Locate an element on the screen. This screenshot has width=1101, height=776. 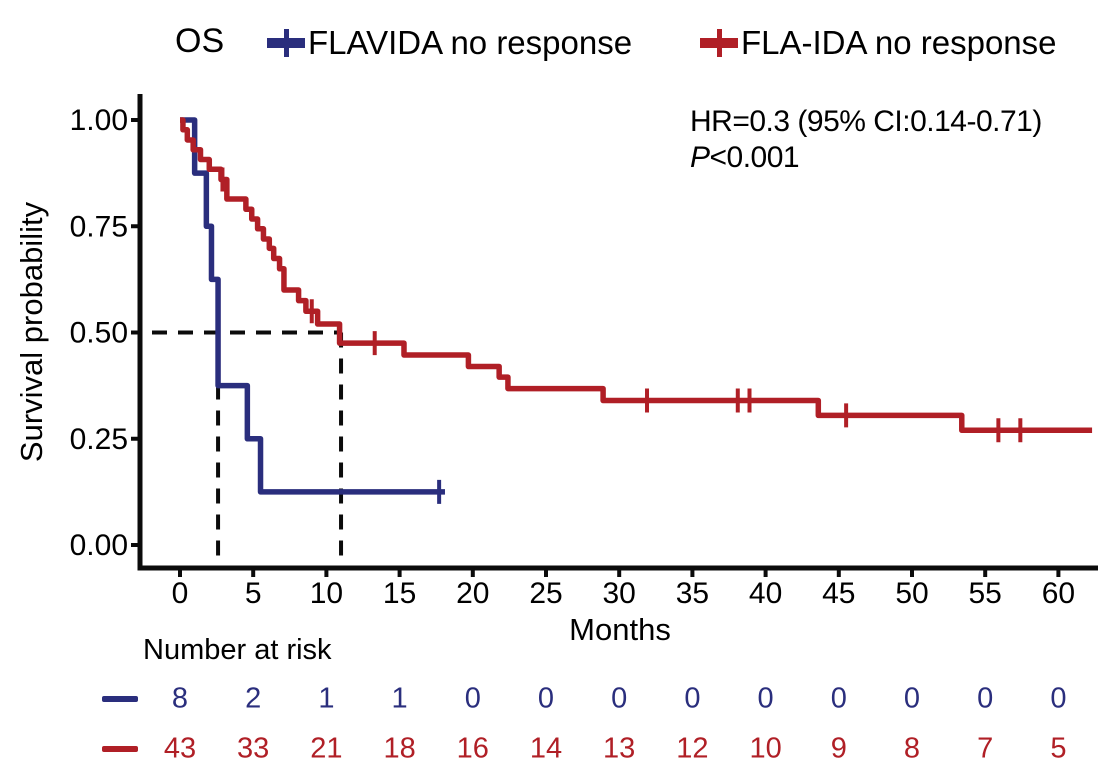
hr-line: HR=0.3 (95% CI:0.14-0.71) is located at coordinates (866, 121).